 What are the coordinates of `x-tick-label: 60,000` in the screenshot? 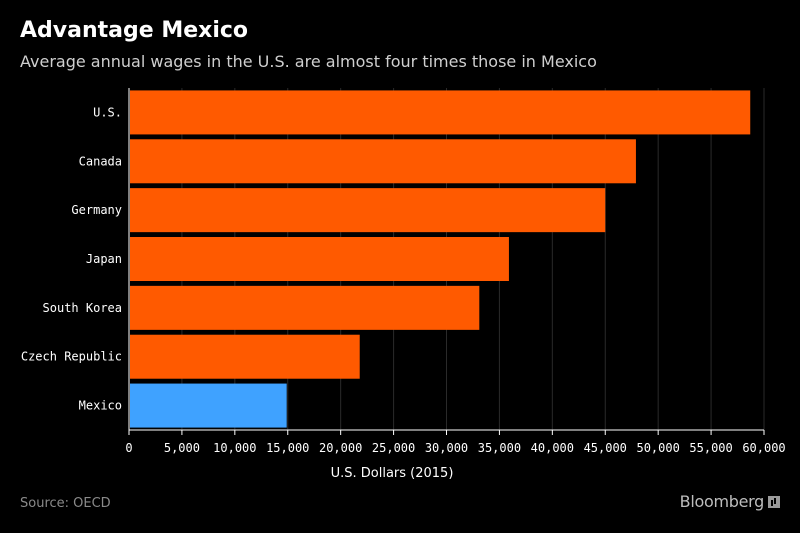 It's located at (763, 448).